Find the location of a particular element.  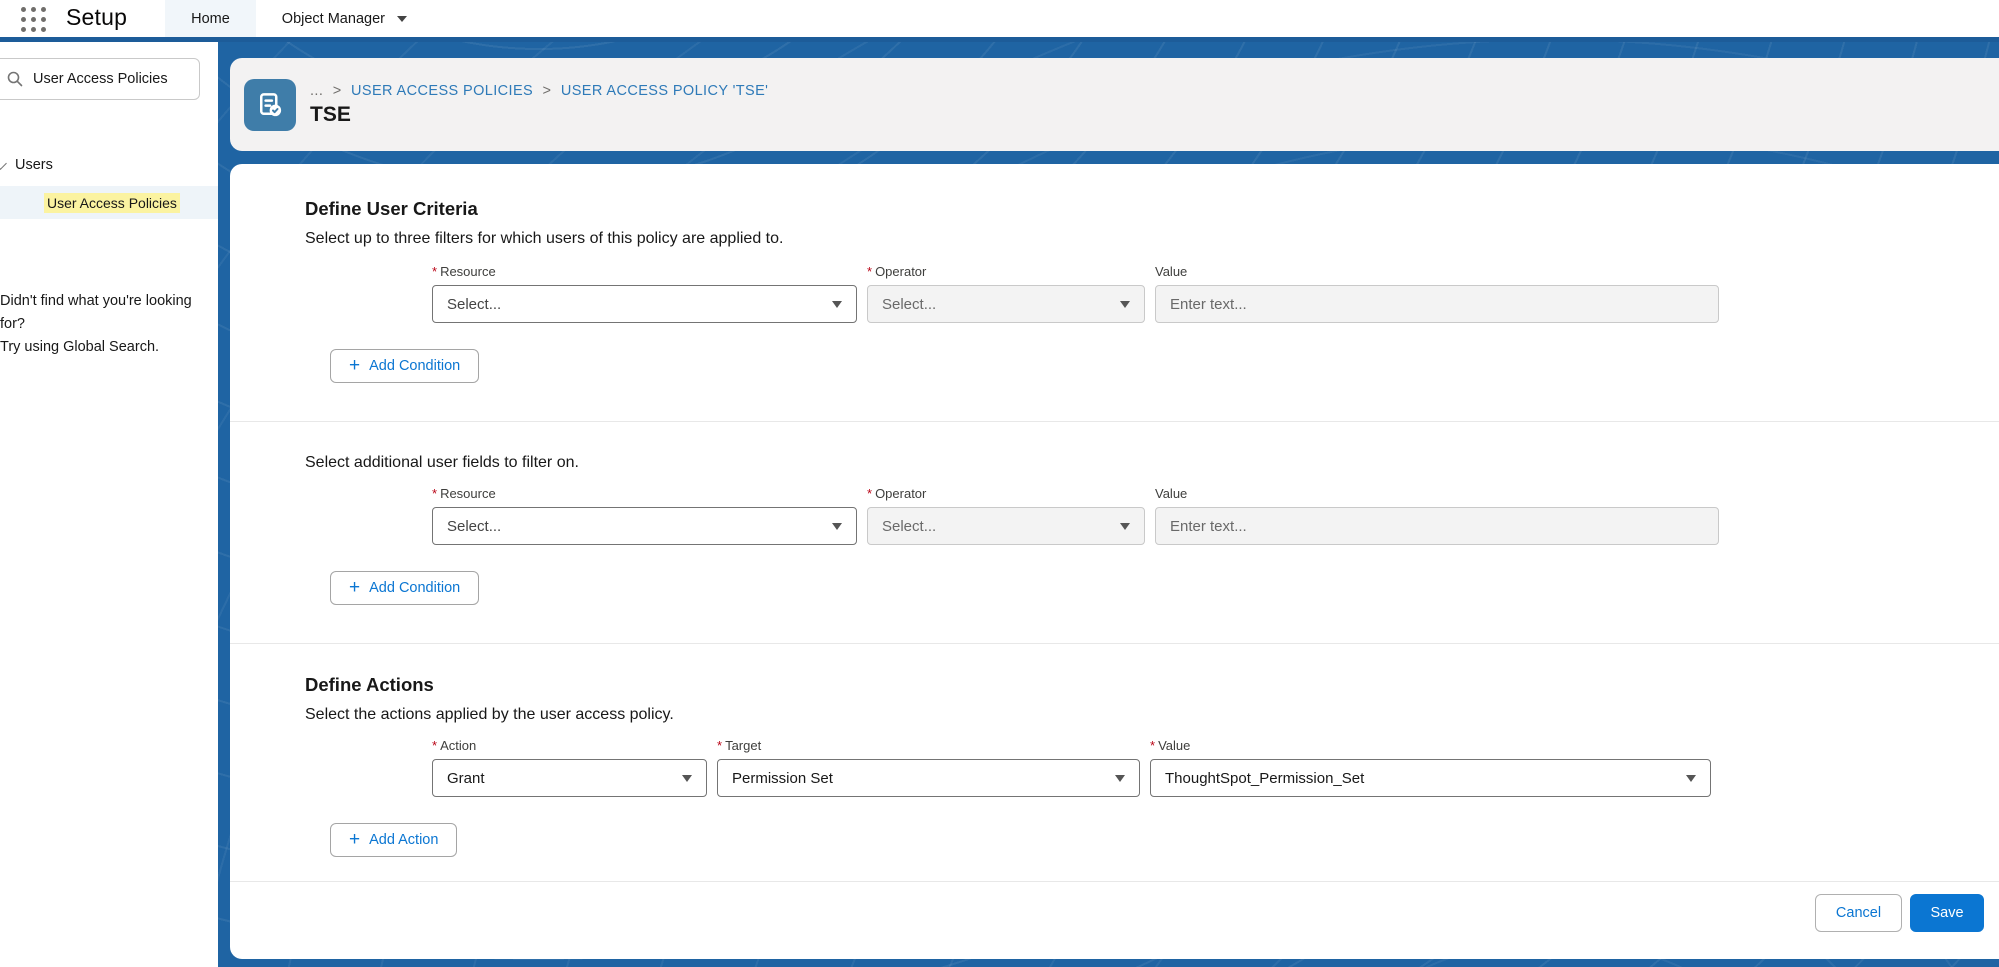

user-access-policy-icon is located at coordinates (270, 104).